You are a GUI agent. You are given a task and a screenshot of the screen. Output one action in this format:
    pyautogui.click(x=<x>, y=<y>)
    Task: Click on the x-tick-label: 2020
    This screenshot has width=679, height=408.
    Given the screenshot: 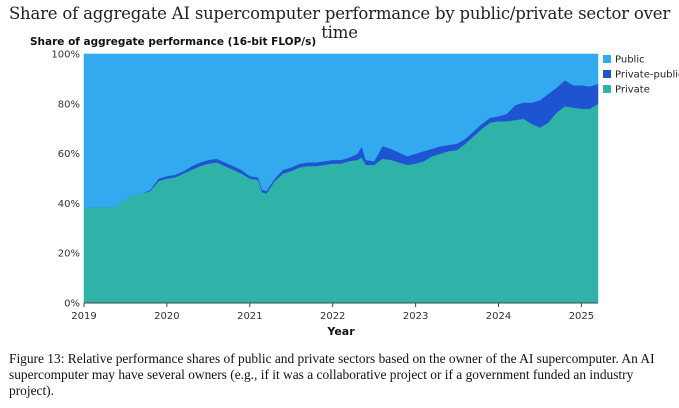 What is the action you would take?
    pyautogui.click(x=166, y=316)
    